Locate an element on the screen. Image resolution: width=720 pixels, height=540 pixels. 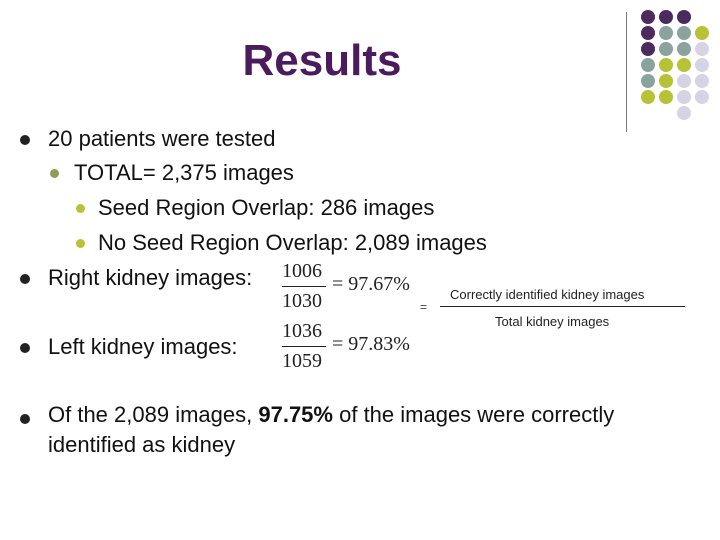
left-kidney-fraction: 1036 1059 = 97.83% is located at coordinates (352, 348).